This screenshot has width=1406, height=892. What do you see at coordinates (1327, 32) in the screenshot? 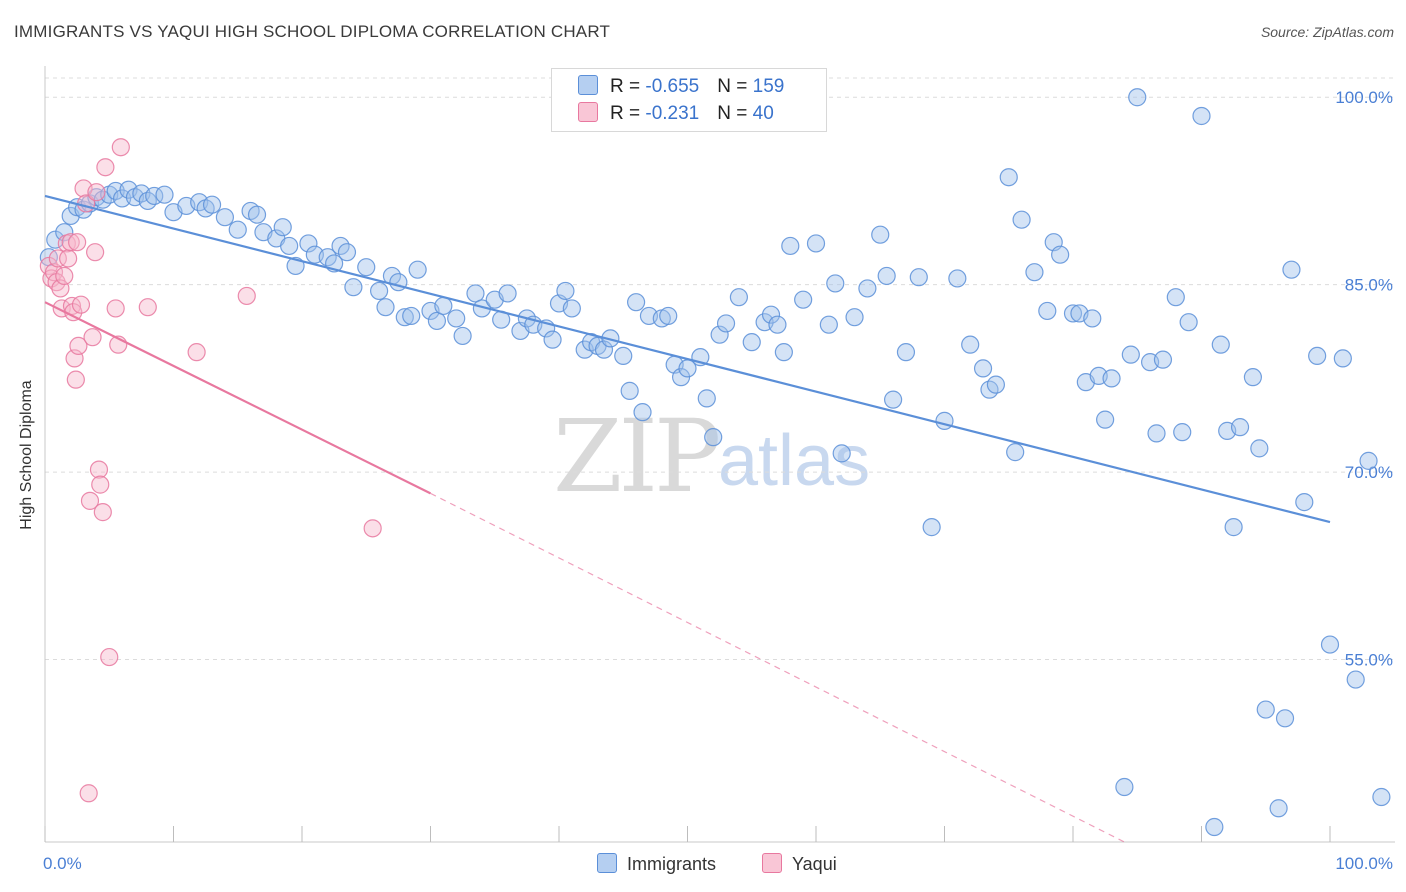
I see `source-label: Source: ZipAtlas.com` at bounding box center [1327, 32].